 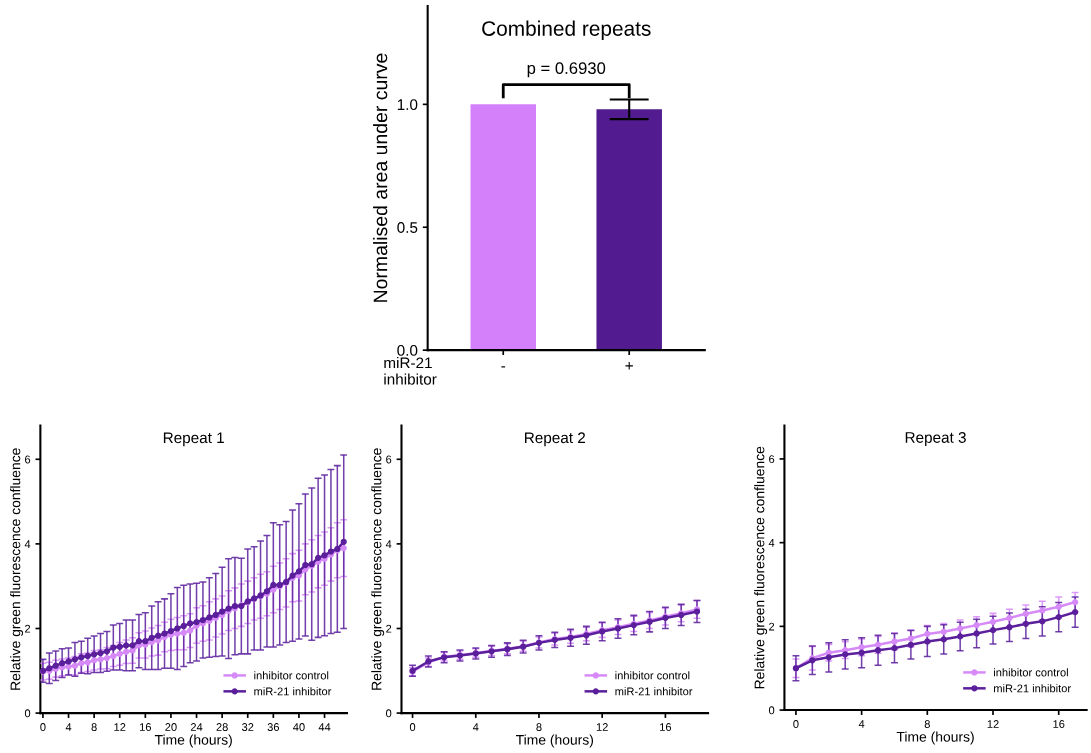 What do you see at coordinates (407, 227) in the screenshot?
I see `y-tick-label: 0.5` at bounding box center [407, 227].